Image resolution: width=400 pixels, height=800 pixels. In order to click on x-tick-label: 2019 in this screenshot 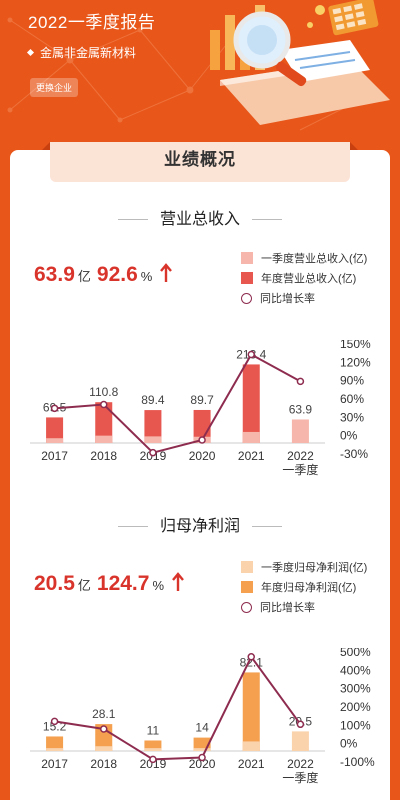, I will do `click(153, 764)`.